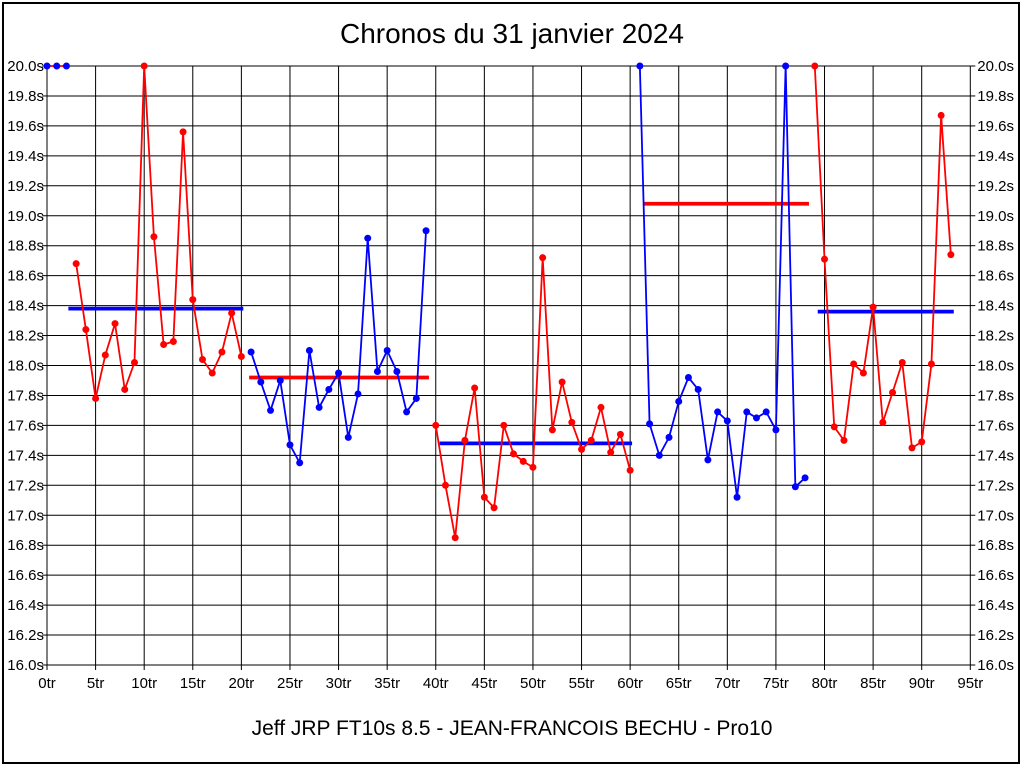 The height and width of the screenshot is (768, 1024). Describe the element at coordinates (995, 515) in the screenshot. I see `y-tick-label-right: 17.0s` at that location.